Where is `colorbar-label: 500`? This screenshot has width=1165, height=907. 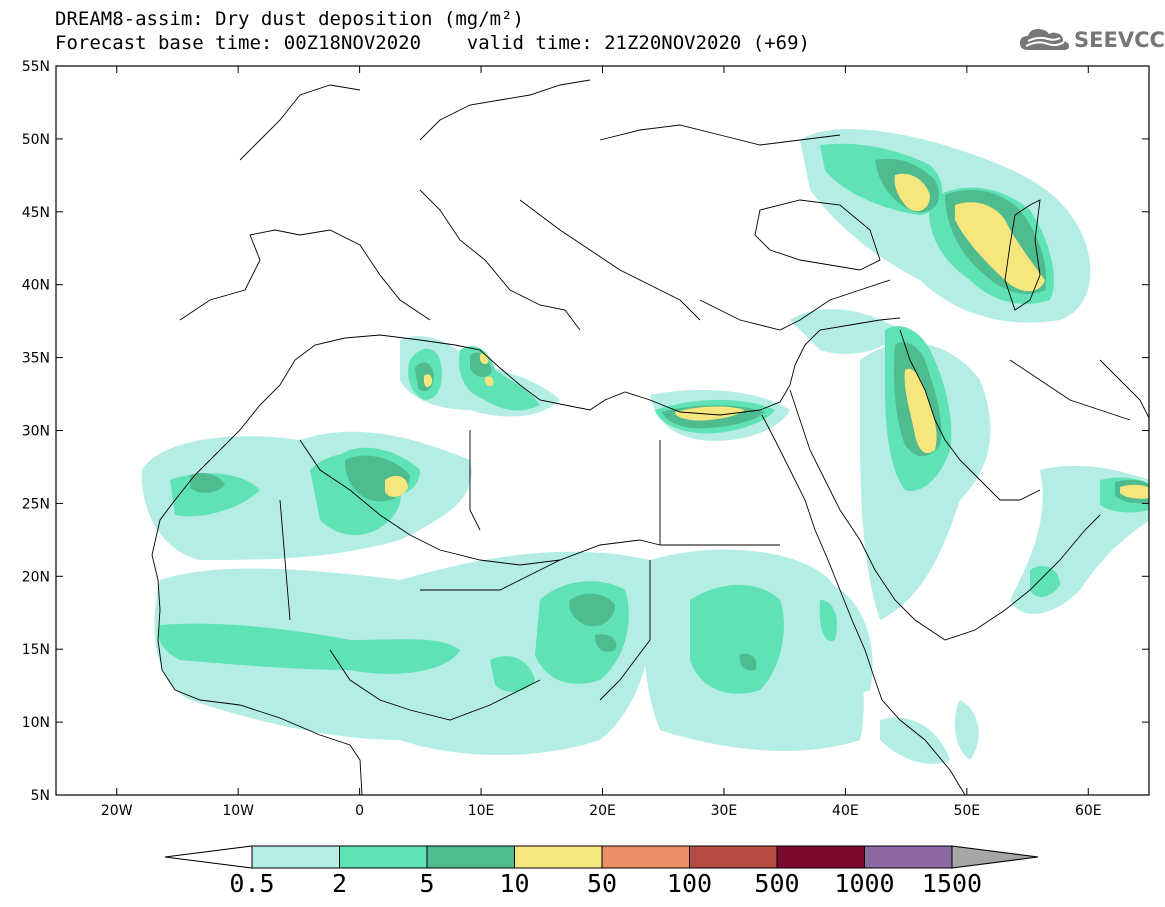
colorbar-label: 500 is located at coordinates (776, 883).